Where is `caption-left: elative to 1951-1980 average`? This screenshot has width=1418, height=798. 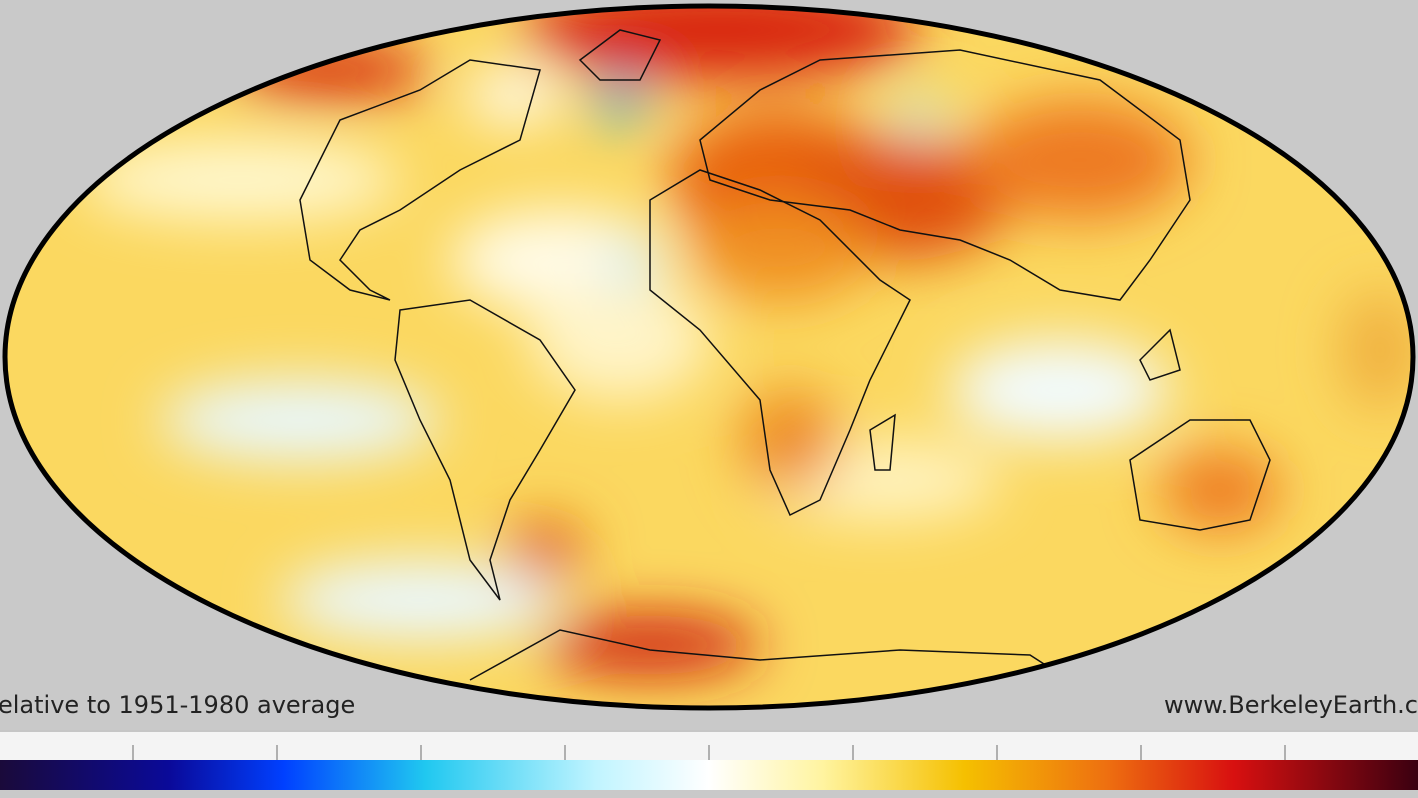
caption-left: elative to 1951-1980 average is located at coordinates (177, 705).